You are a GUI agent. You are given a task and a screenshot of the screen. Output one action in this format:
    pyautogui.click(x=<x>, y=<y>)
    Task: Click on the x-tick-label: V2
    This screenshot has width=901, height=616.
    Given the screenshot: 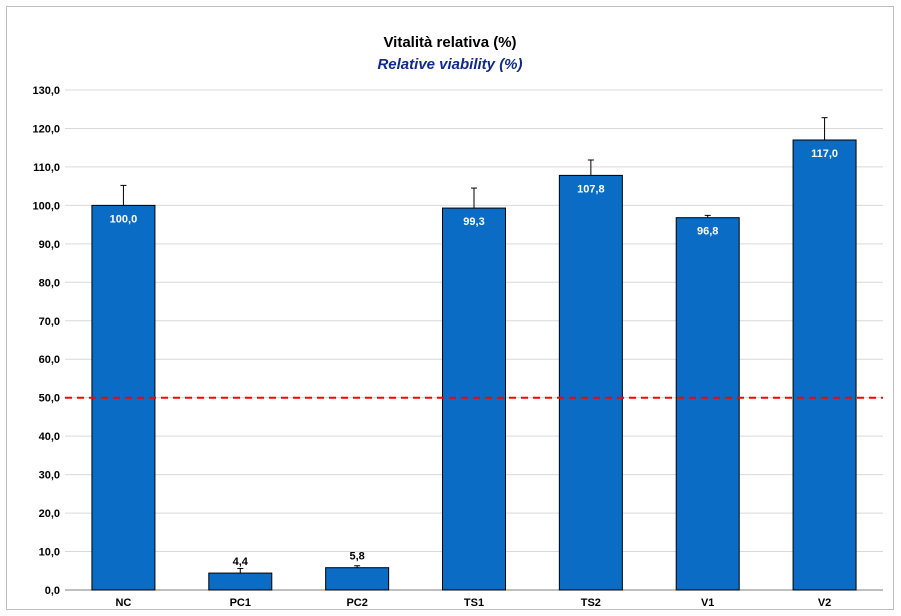 What is the action you would take?
    pyautogui.click(x=824, y=603)
    